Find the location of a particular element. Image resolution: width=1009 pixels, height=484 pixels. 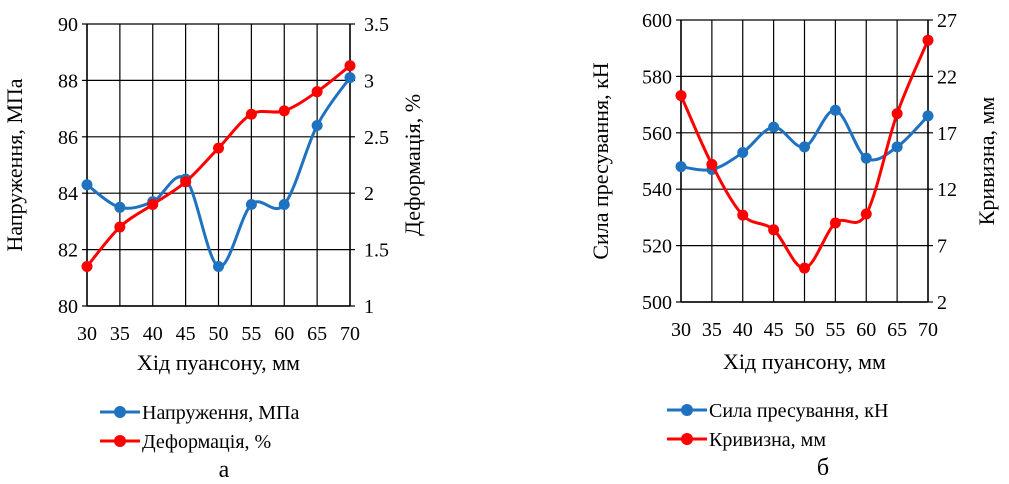

y-tick-label: 80 is located at coordinates (68, 307).